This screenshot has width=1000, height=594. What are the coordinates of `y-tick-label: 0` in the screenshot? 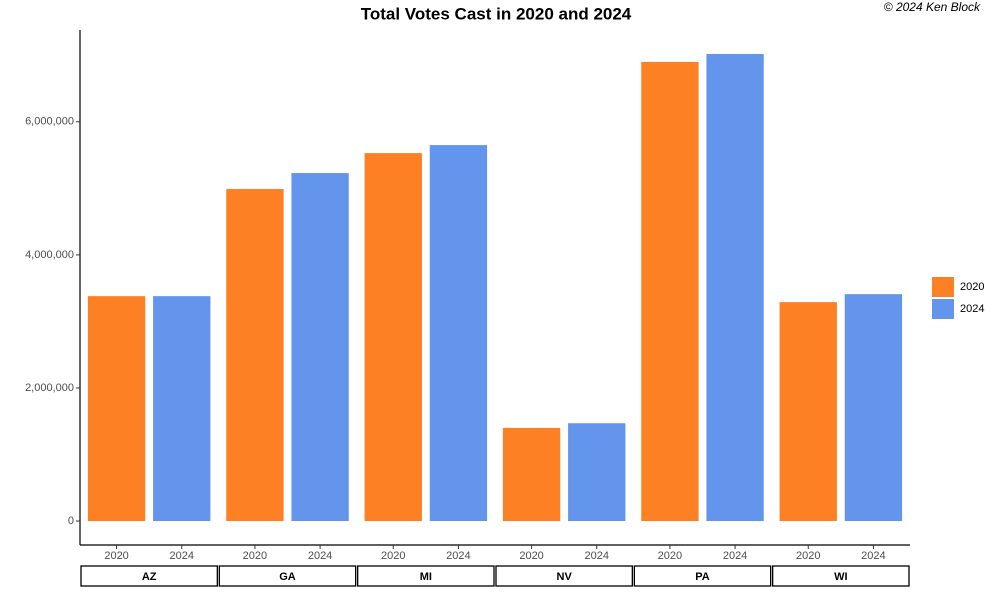 It's located at (71, 521).